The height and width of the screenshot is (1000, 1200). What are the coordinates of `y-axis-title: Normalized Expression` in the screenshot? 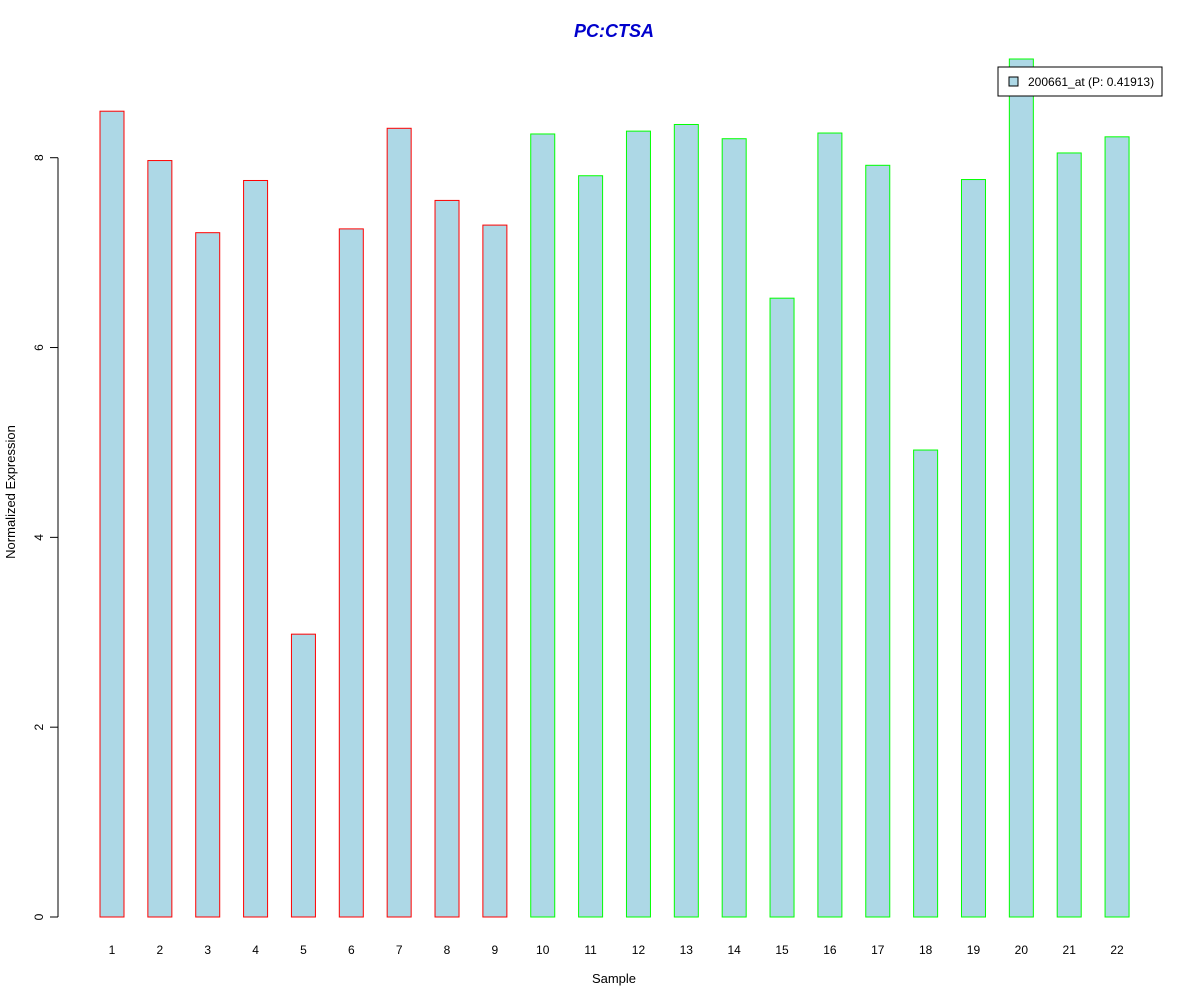 It's located at (10, 492).